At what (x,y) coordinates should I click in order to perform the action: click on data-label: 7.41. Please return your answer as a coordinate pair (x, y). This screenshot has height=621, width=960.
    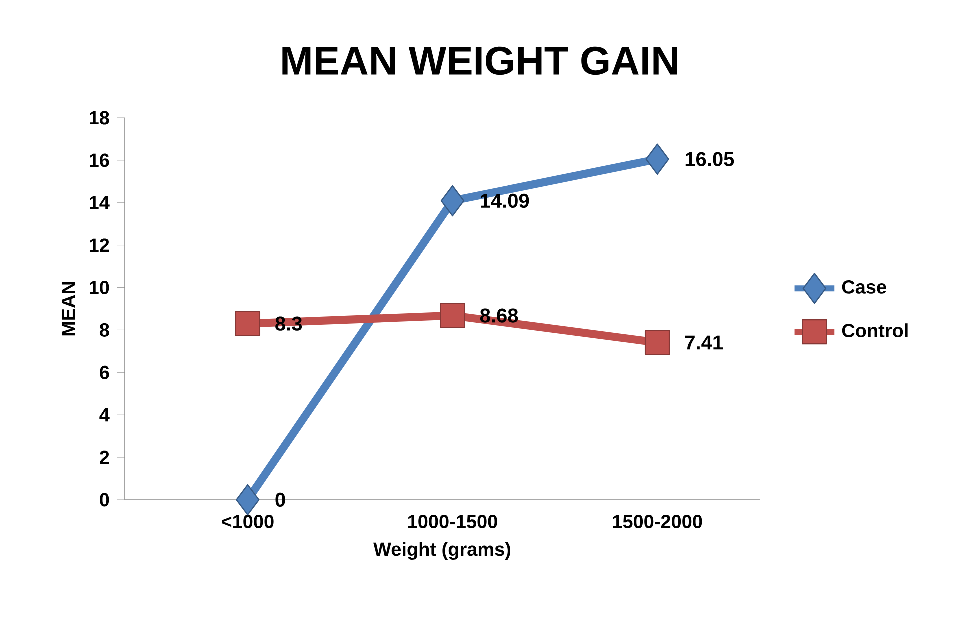
    Looking at the image, I should click on (704, 343).